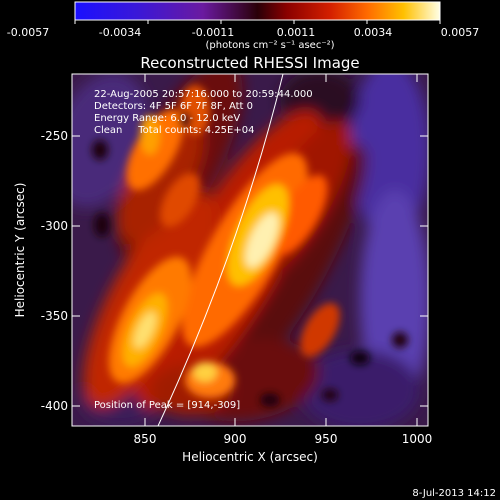 This screenshot has width=500, height=500. Describe the element at coordinates (54, 316) in the screenshot. I see `y-tick-label: -350` at that location.